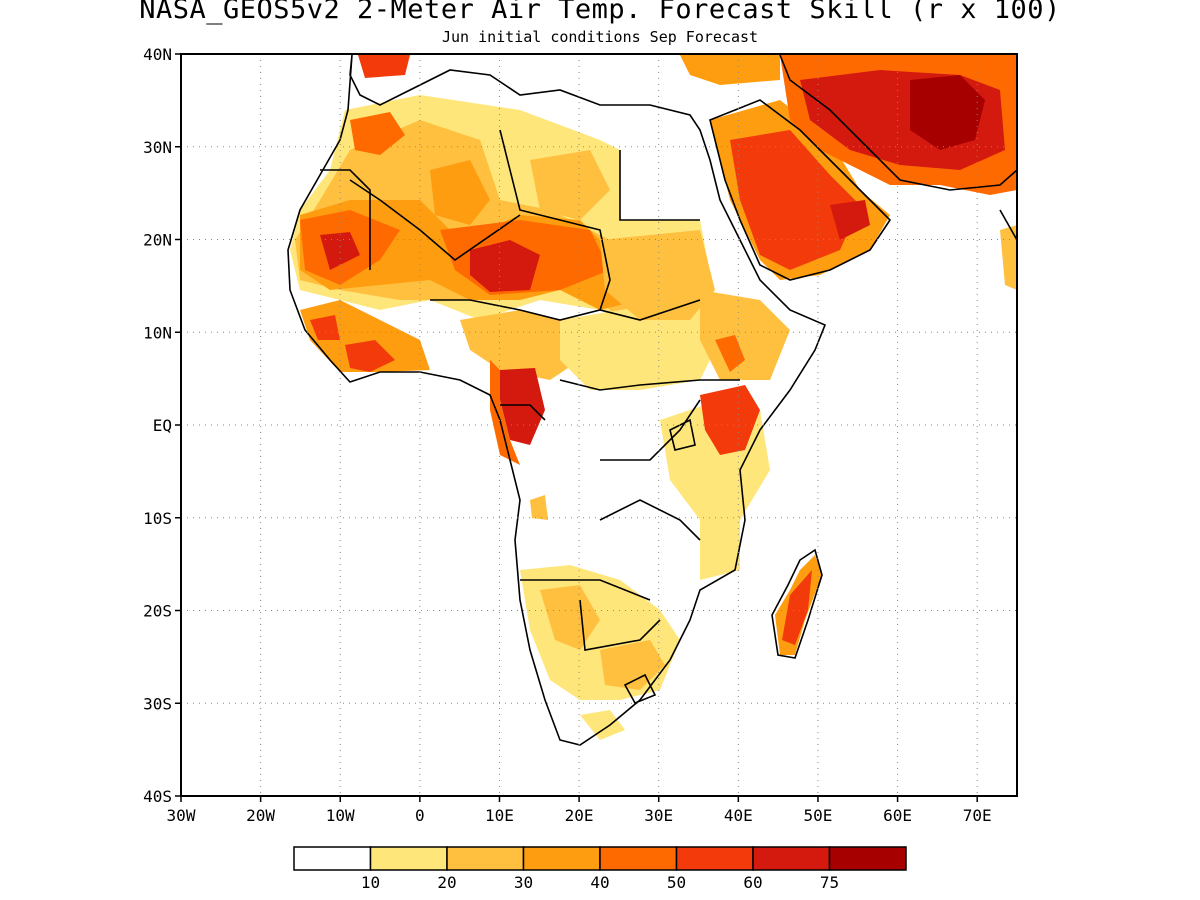 Image resolution: width=1200 pixels, height=900 pixels. What do you see at coordinates (657, 275) in the screenshot?
I see `sudan-orange` at bounding box center [657, 275].